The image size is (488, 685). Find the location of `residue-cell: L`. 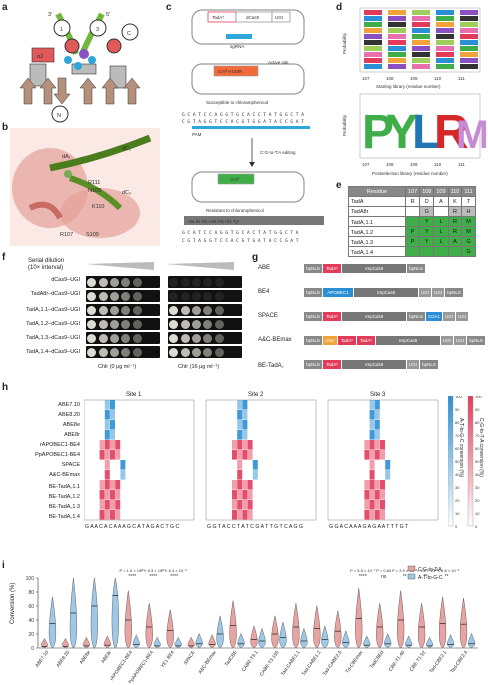

residue-cell: L is located at coordinates (441, 241).